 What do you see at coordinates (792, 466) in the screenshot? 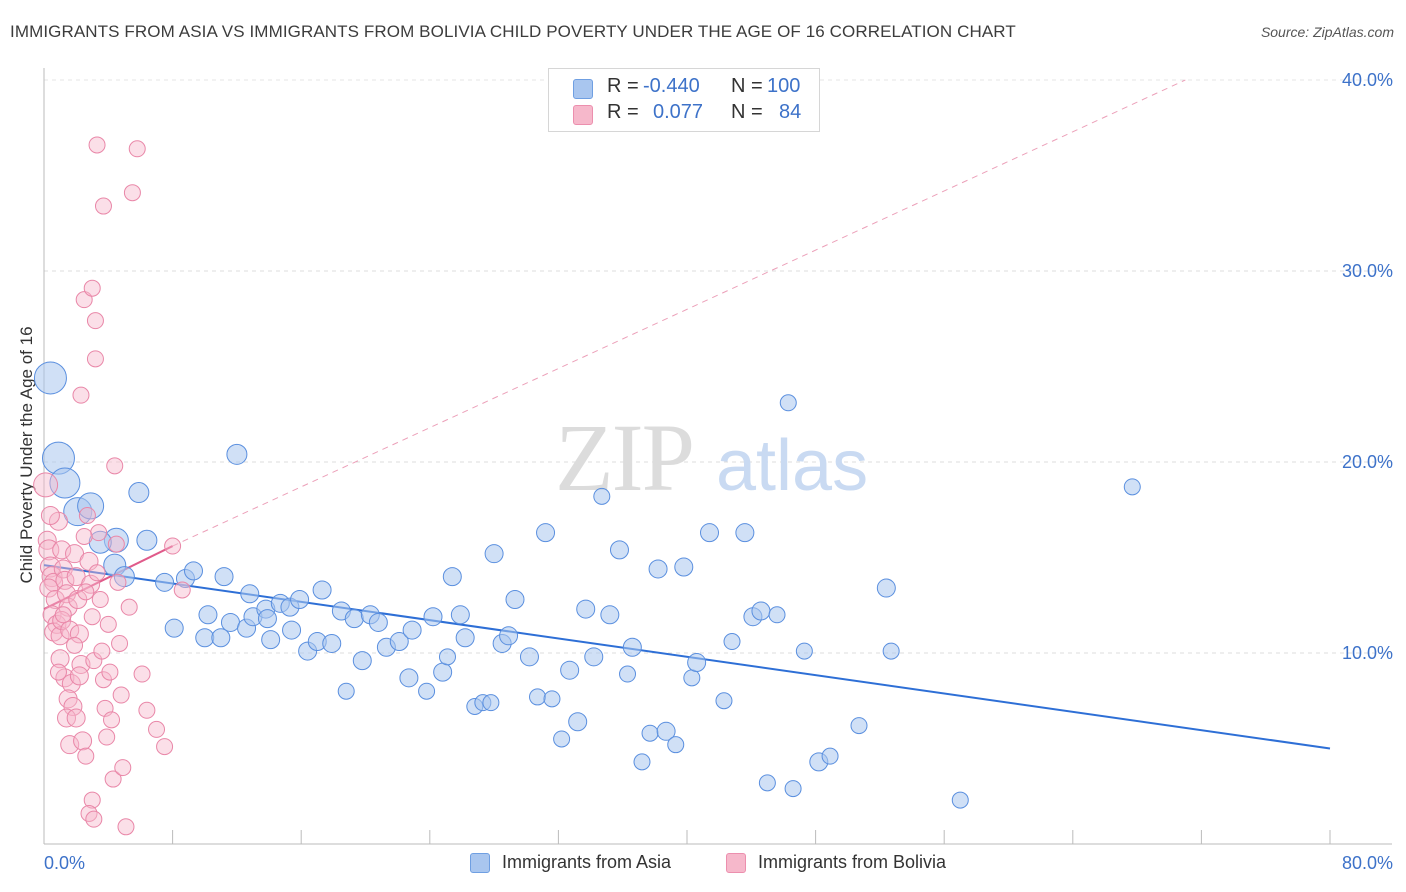
I see `watermark-atlas: atlas` at bounding box center [792, 466].